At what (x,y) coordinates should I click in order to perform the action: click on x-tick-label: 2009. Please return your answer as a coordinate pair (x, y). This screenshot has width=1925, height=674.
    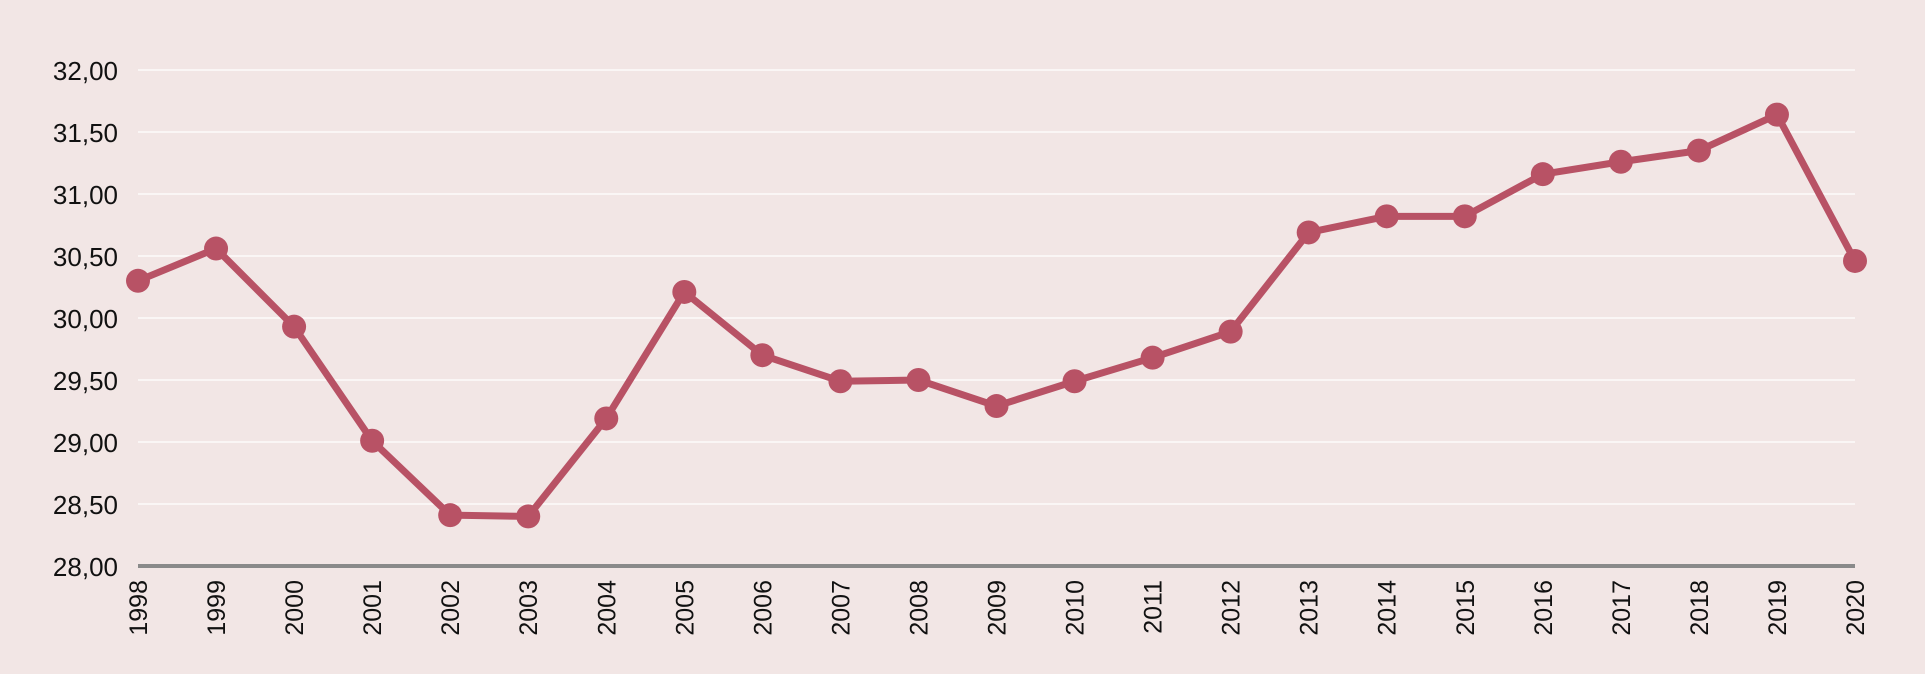
    Looking at the image, I should click on (998, 608).